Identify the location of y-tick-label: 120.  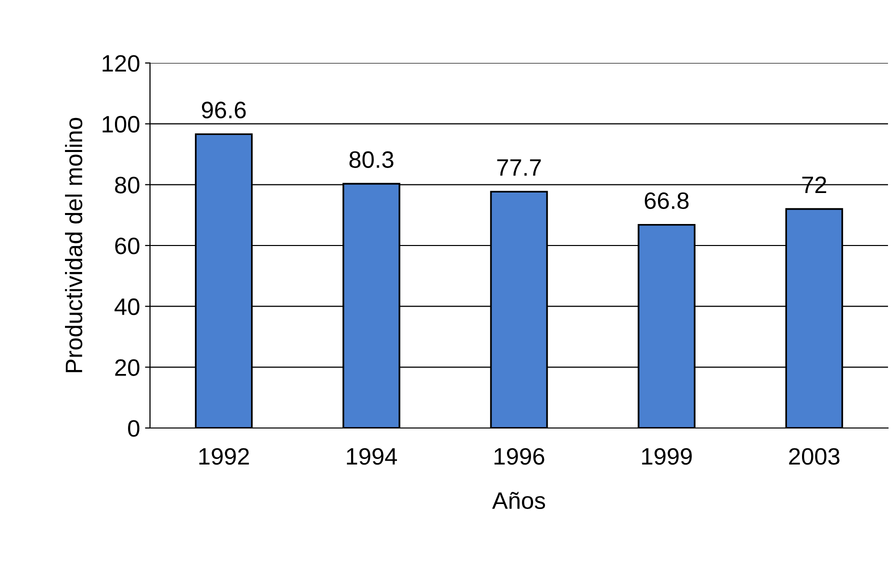
(121, 63).